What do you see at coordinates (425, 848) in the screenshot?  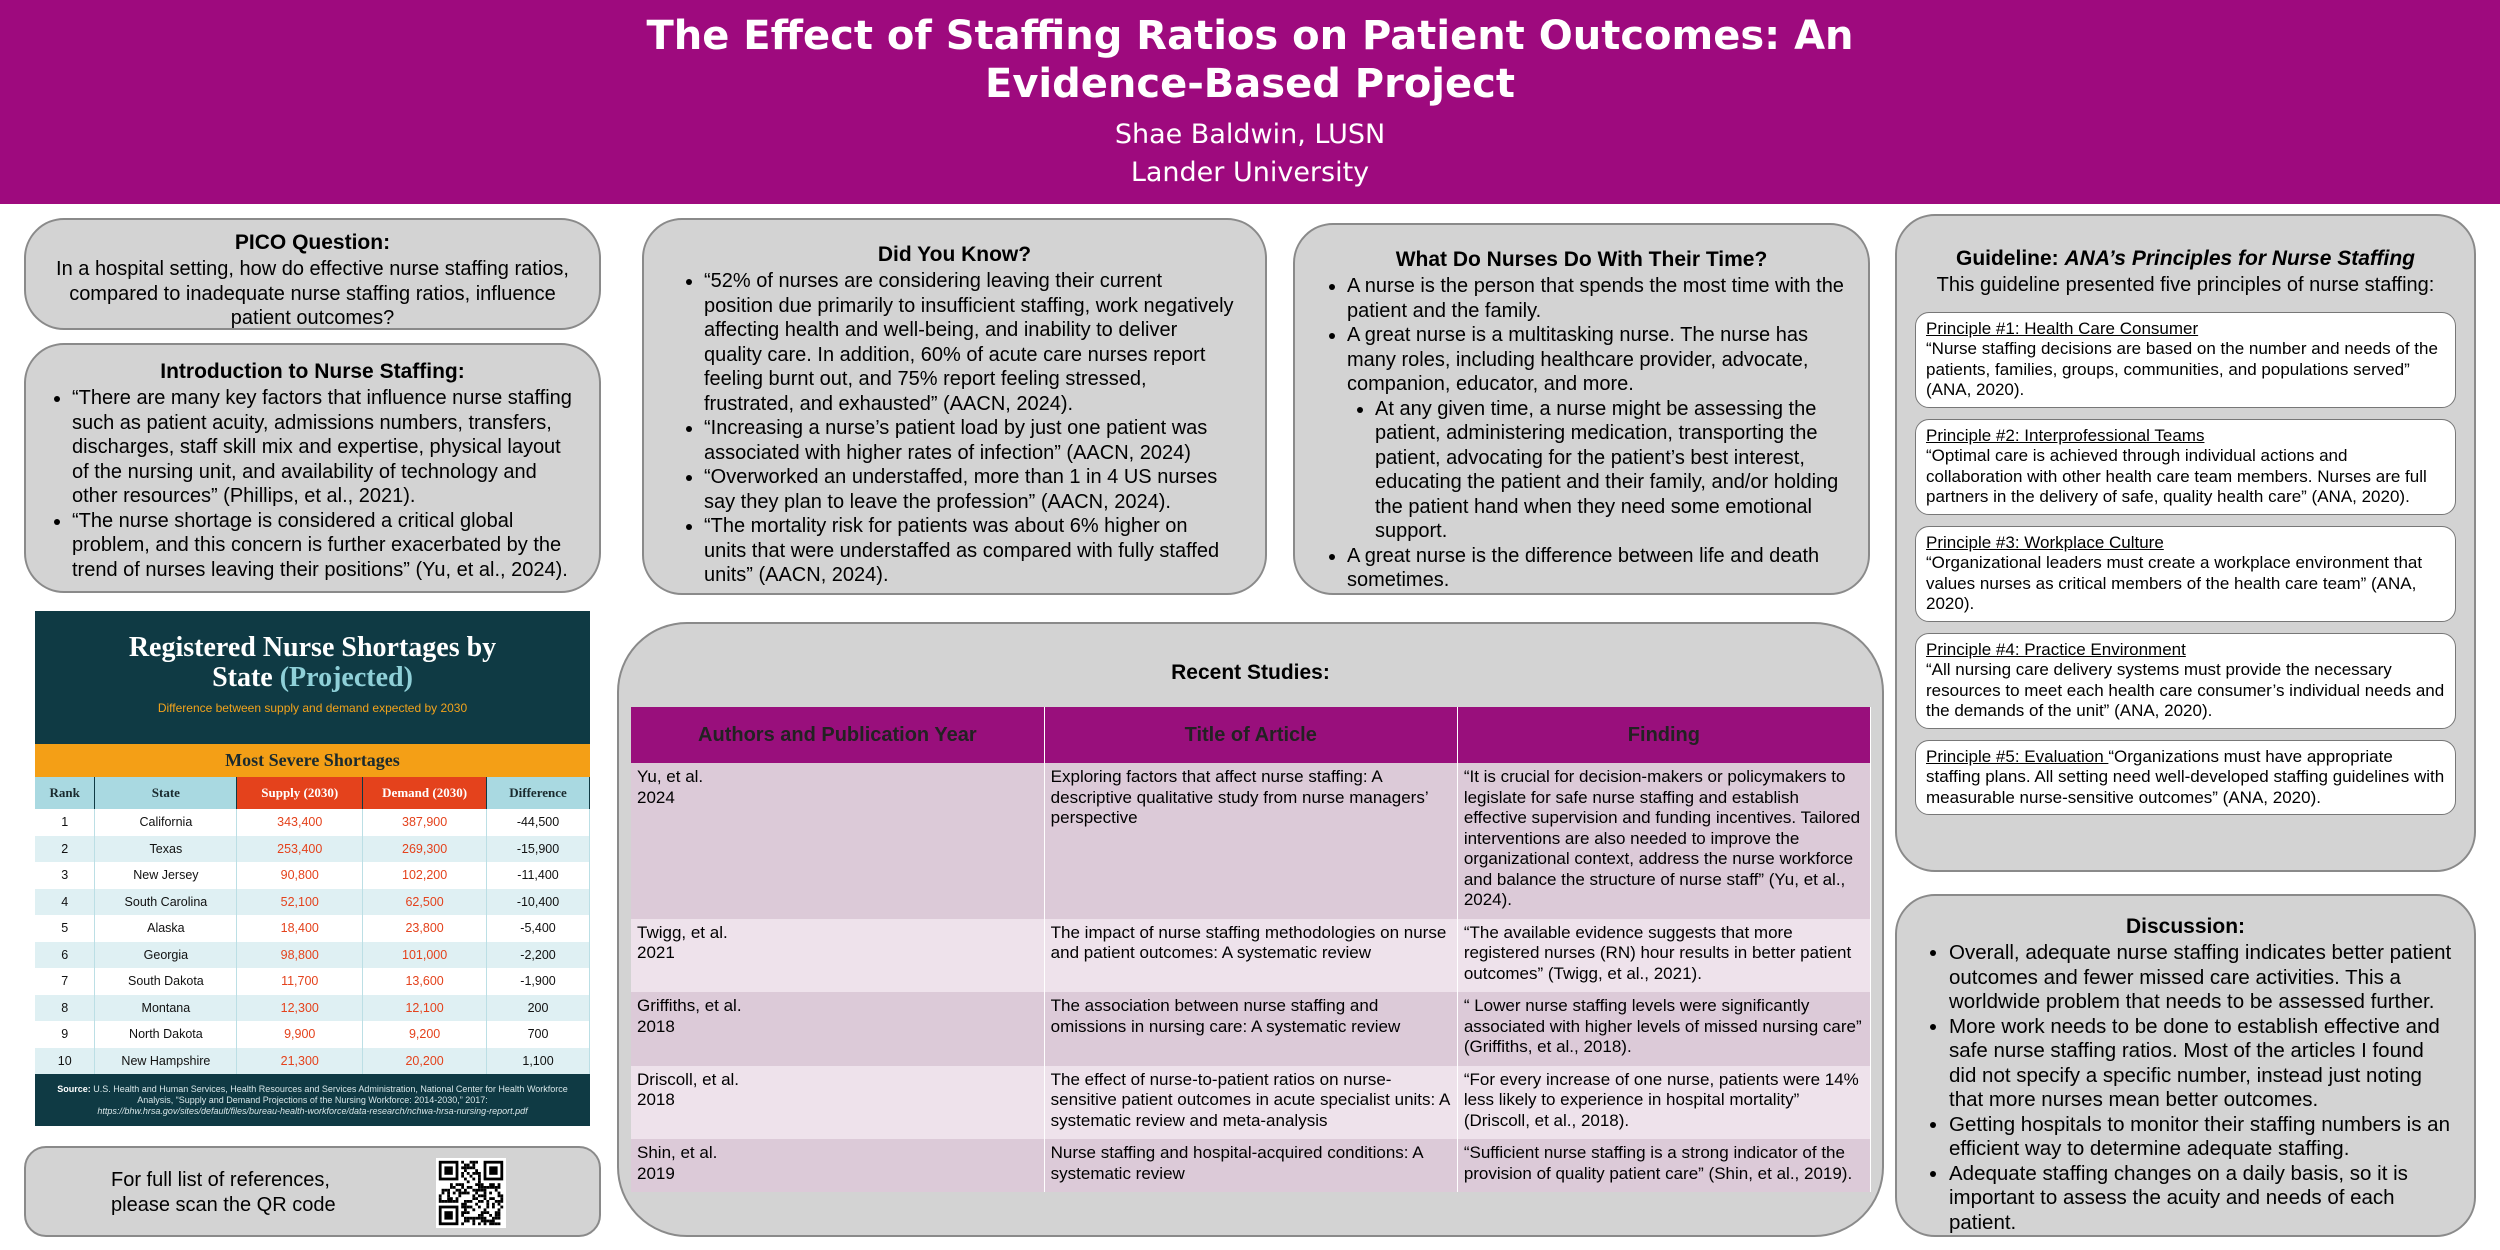 I see `table-cell: 269,300` at bounding box center [425, 848].